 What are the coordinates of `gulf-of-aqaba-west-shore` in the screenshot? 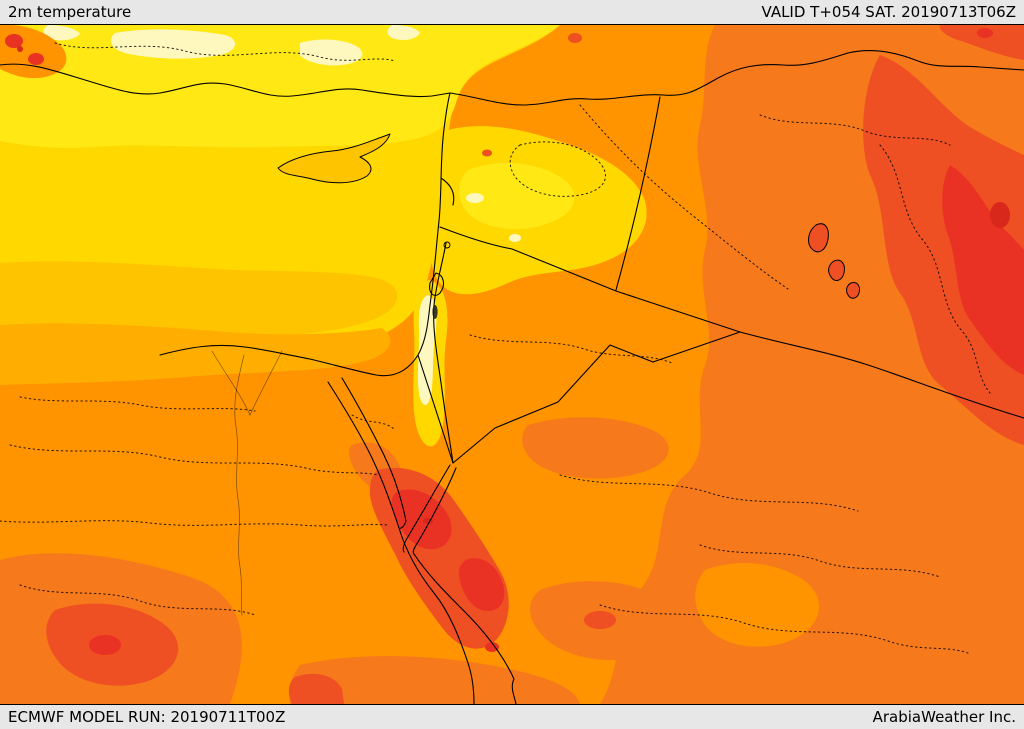 It's located at (426, 508).